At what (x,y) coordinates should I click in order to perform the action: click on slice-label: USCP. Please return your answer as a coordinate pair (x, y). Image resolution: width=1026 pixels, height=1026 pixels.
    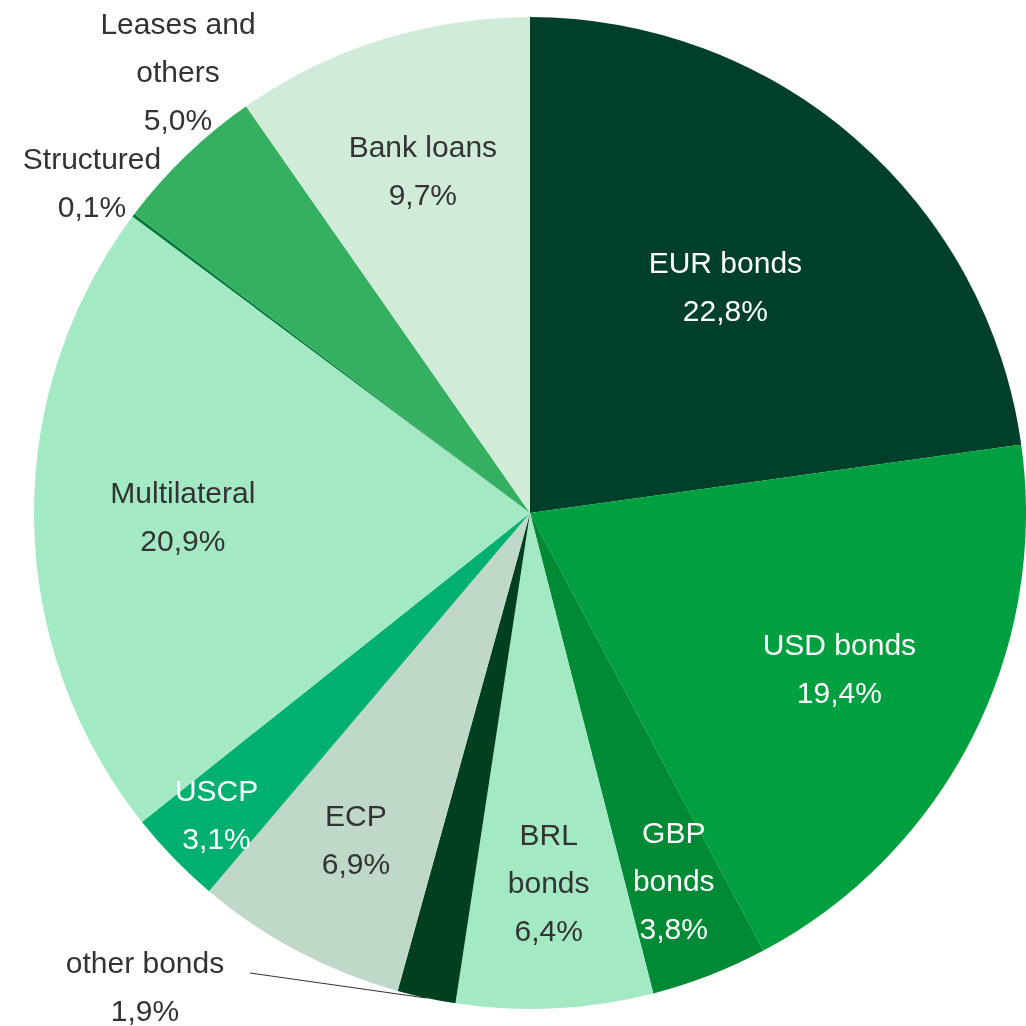
    Looking at the image, I should click on (216, 791).